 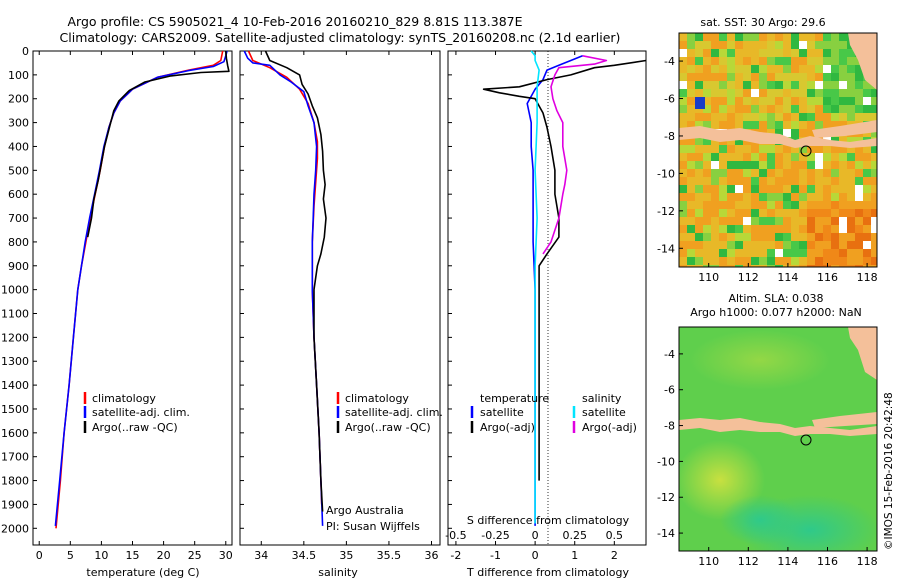 What do you see at coordinates (373, 526) in the screenshot?
I see `salinity-annotation-2: PI: Susan Wijffels` at bounding box center [373, 526].